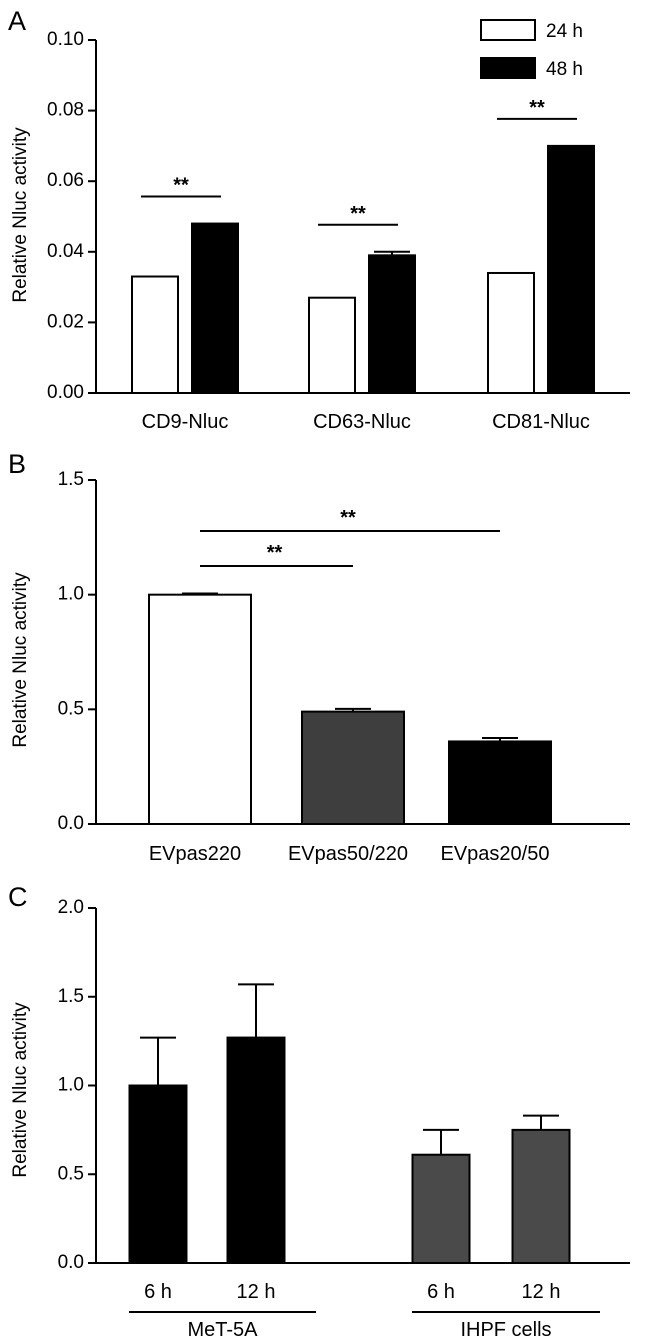 Image resolution: width=646 pixels, height=1344 pixels. Describe the element at coordinates (71, 823) in the screenshot. I see `panel-b-y-tick-label: 0.0` at that location.